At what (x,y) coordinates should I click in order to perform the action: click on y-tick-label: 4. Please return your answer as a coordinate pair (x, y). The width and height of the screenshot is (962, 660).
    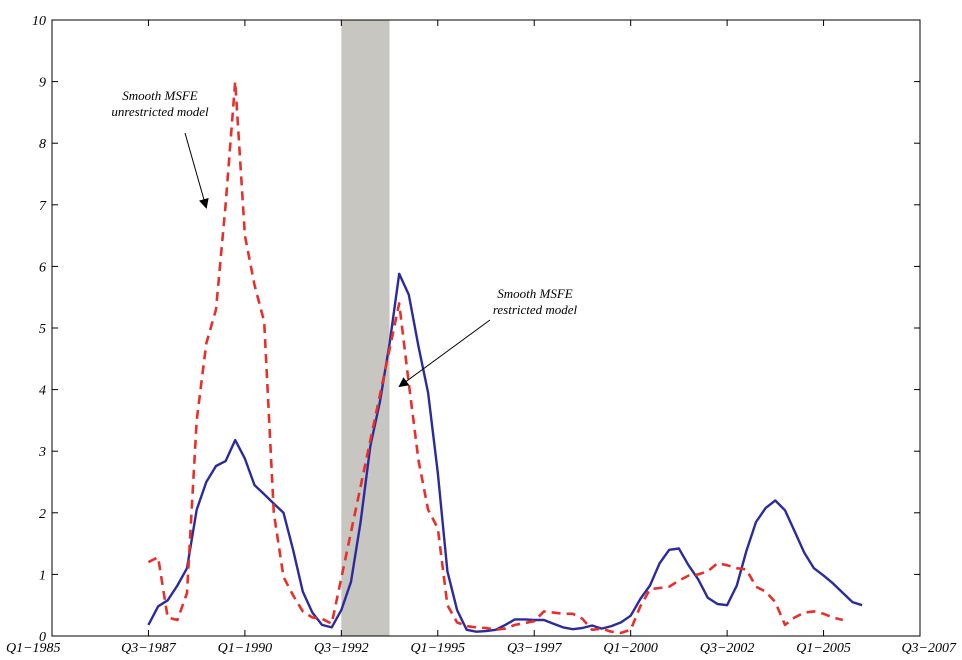
    Looking at the image, I should click on (42, 391).